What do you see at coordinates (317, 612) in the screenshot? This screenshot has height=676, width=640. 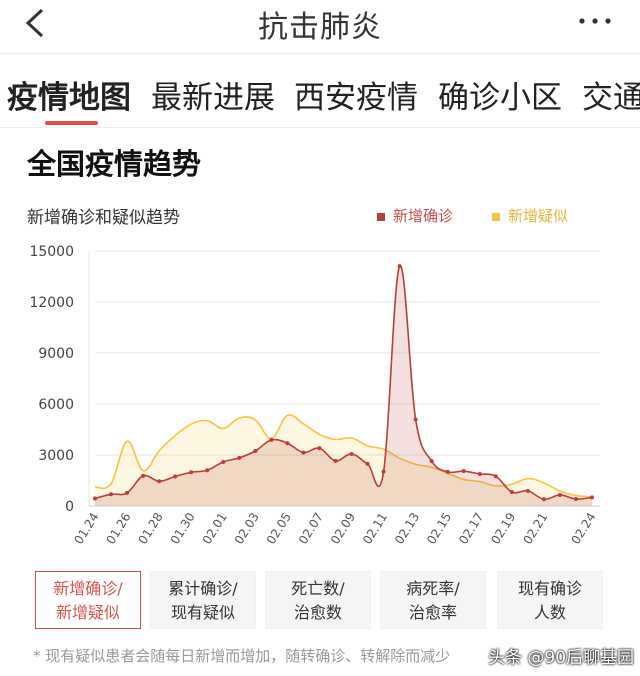 I see `metric-button-label: 治愈数` at bounding box center [317, 612].